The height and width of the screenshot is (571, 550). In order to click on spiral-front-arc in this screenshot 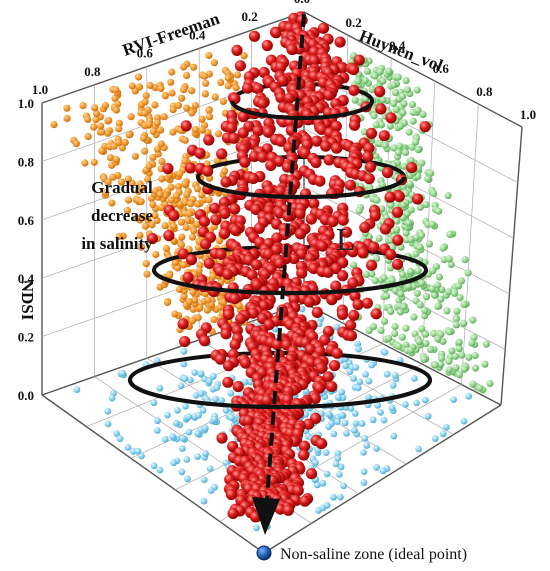, I will do `click(301, 188)`.